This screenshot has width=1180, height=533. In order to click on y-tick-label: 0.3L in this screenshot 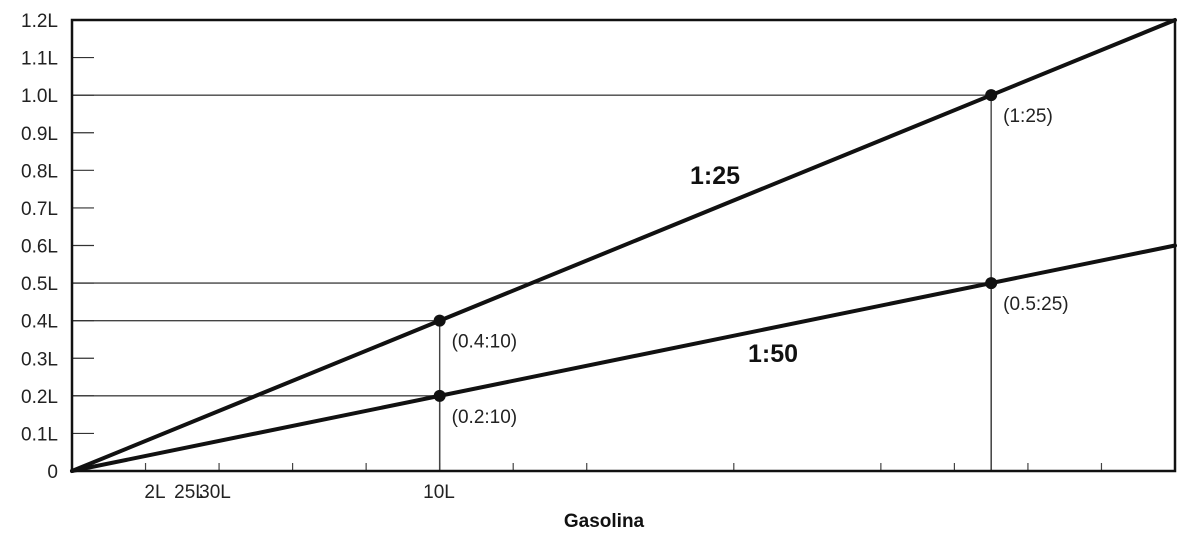, I will do `click(39, 359)`.